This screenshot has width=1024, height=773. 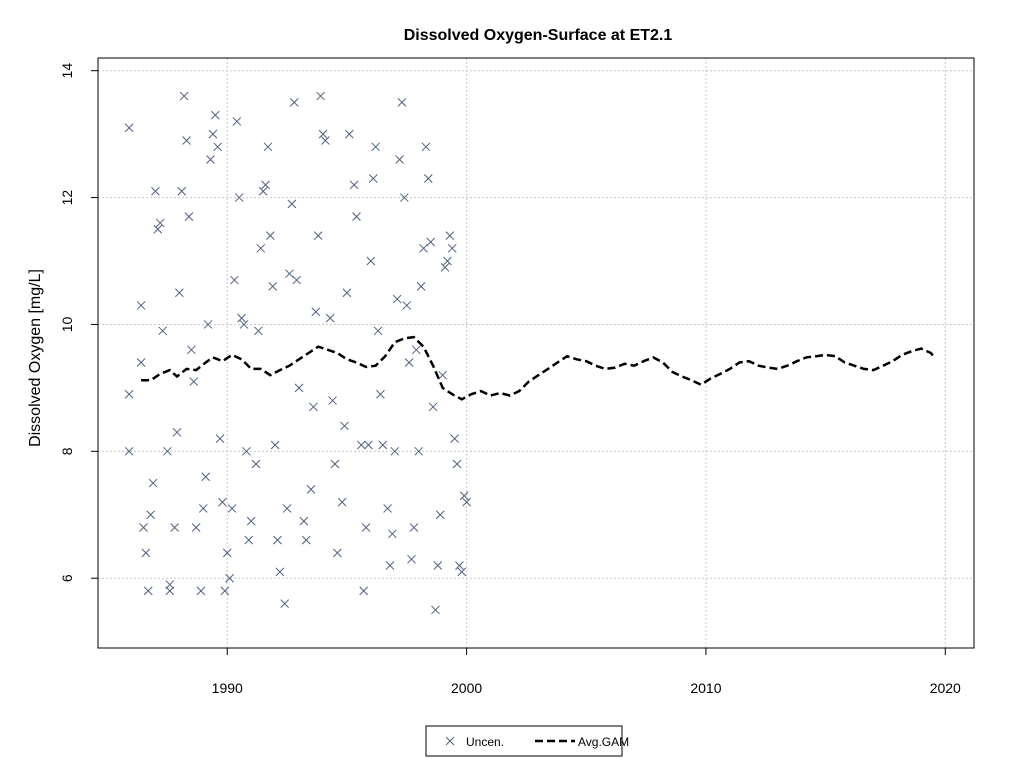 I want to click on y-tick-label: 10, so click(x=67, y=324).